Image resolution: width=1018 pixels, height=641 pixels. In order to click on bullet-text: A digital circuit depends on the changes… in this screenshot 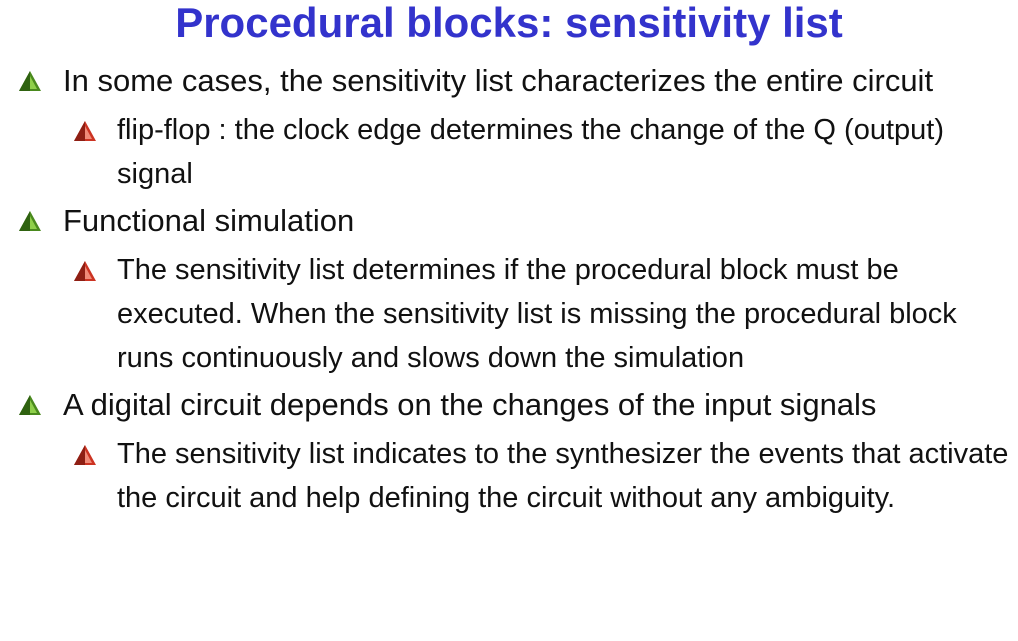, I will do `click(470, 404)`.